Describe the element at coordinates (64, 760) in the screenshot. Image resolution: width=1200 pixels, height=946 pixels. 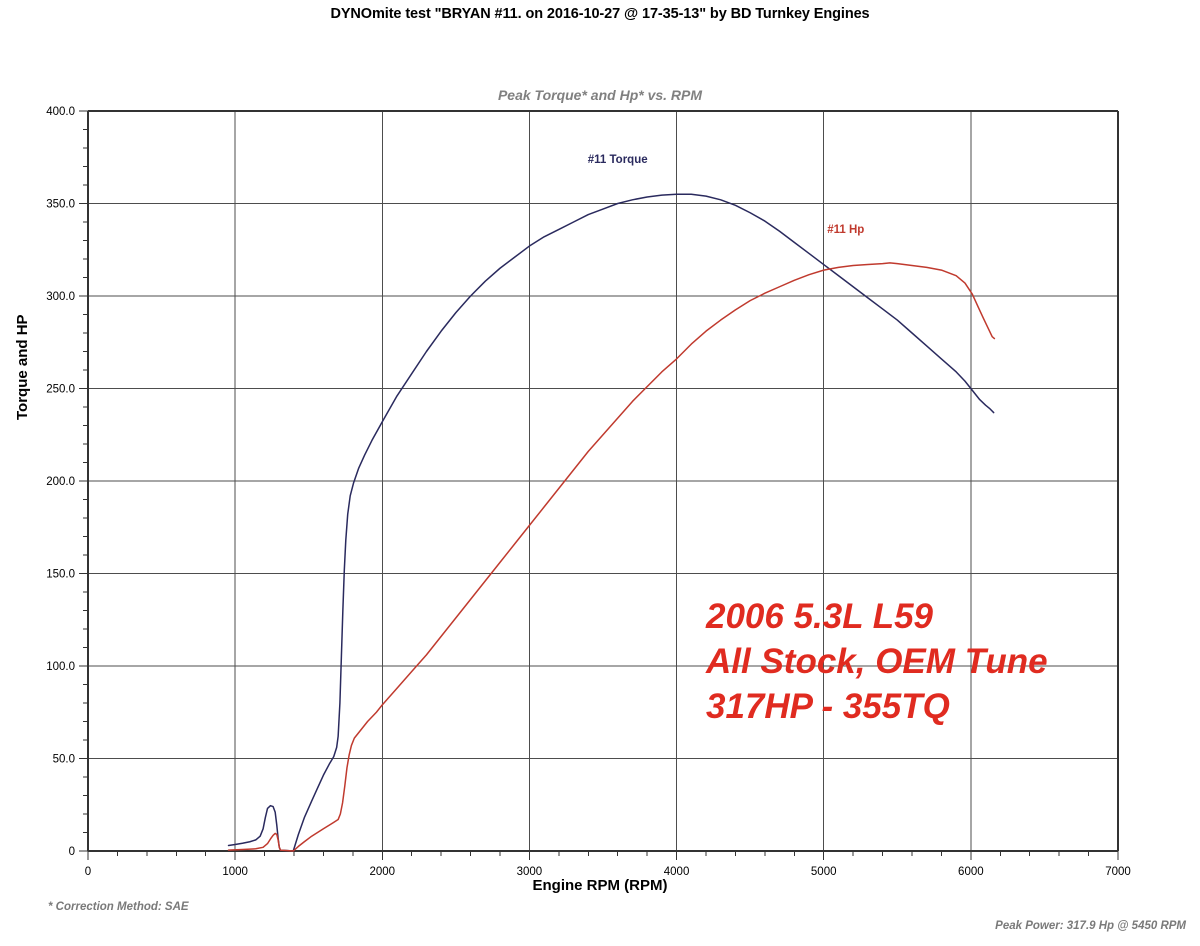
I see `y-tick-label: 50.0` at that location.